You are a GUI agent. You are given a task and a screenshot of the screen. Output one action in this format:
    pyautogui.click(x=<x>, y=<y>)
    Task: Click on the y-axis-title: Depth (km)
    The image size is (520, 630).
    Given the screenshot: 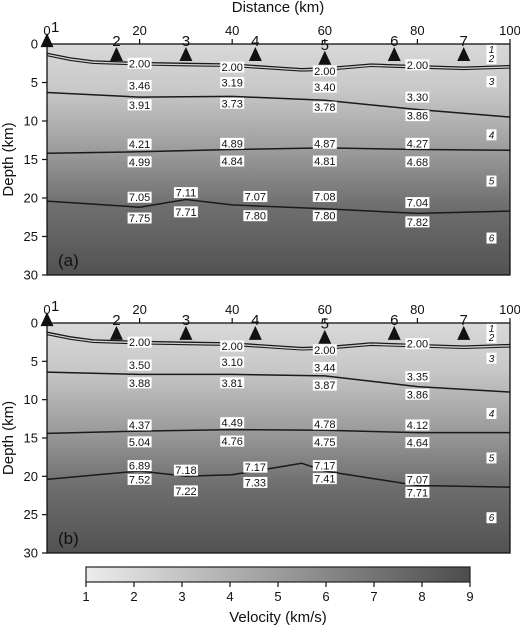 What is the action you would take?
    pyautogui.click(x=8, y=159)
    